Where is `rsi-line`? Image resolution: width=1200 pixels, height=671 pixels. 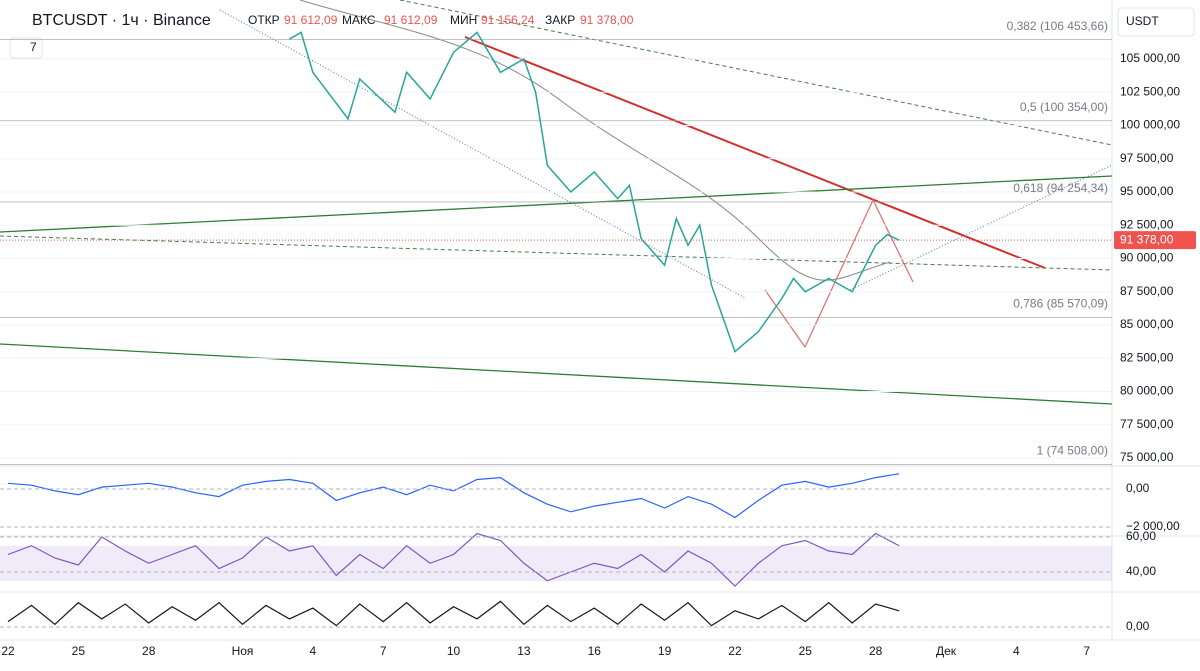
rsi-line is located at coordinates (453, 559).